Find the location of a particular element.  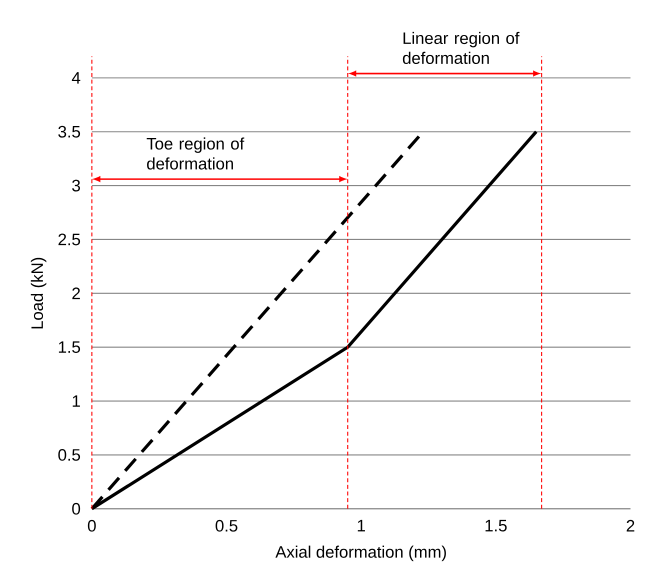

y-tick-label: 0.5 is located at coordinates (69, 455).